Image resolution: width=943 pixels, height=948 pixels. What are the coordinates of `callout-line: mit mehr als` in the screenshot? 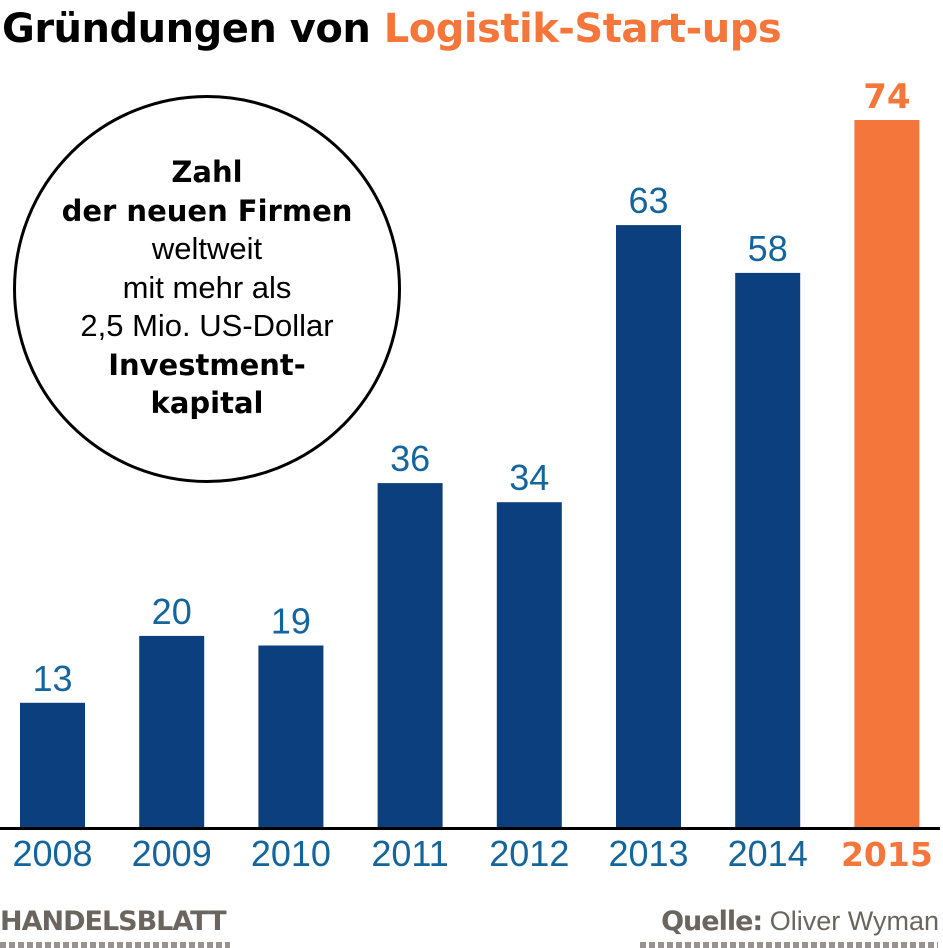 It's located at (207, 287).